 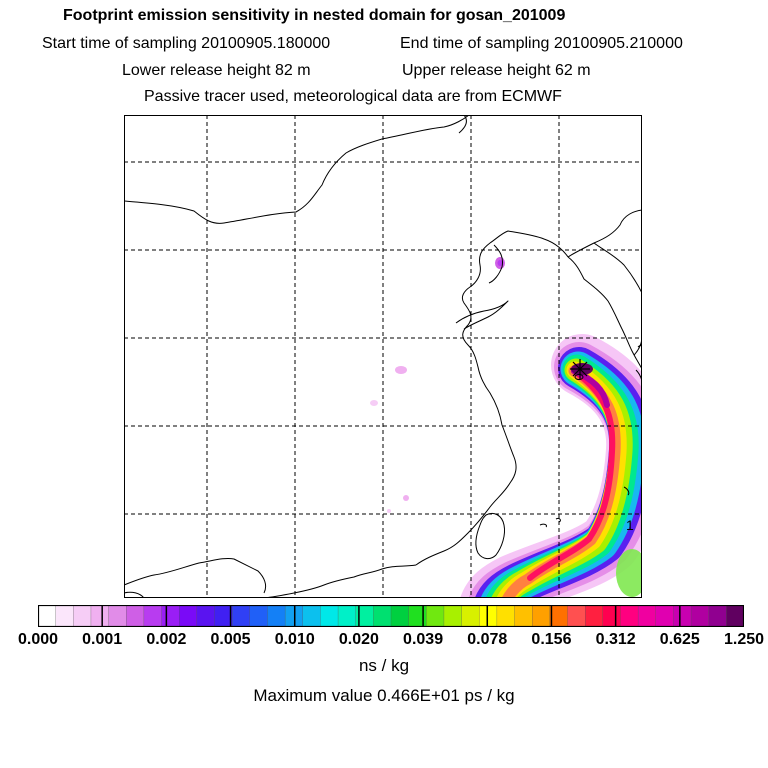 I want to click on colorbar-tick-label: 0.005, so click(x=230, y=639).